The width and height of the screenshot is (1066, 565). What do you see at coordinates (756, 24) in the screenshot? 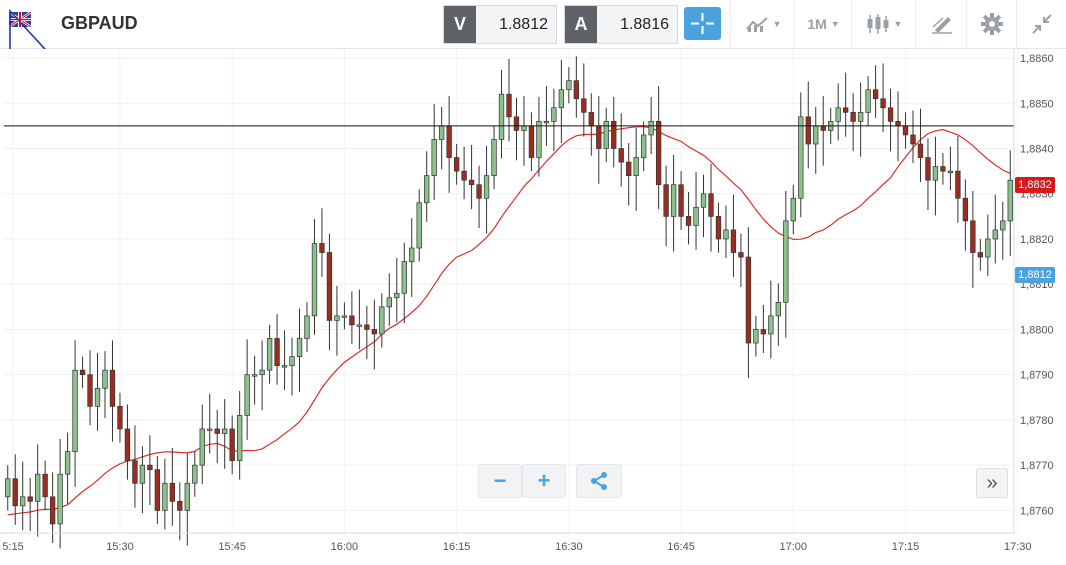
I see `indicators-icon` at bounding box center [756, 24].